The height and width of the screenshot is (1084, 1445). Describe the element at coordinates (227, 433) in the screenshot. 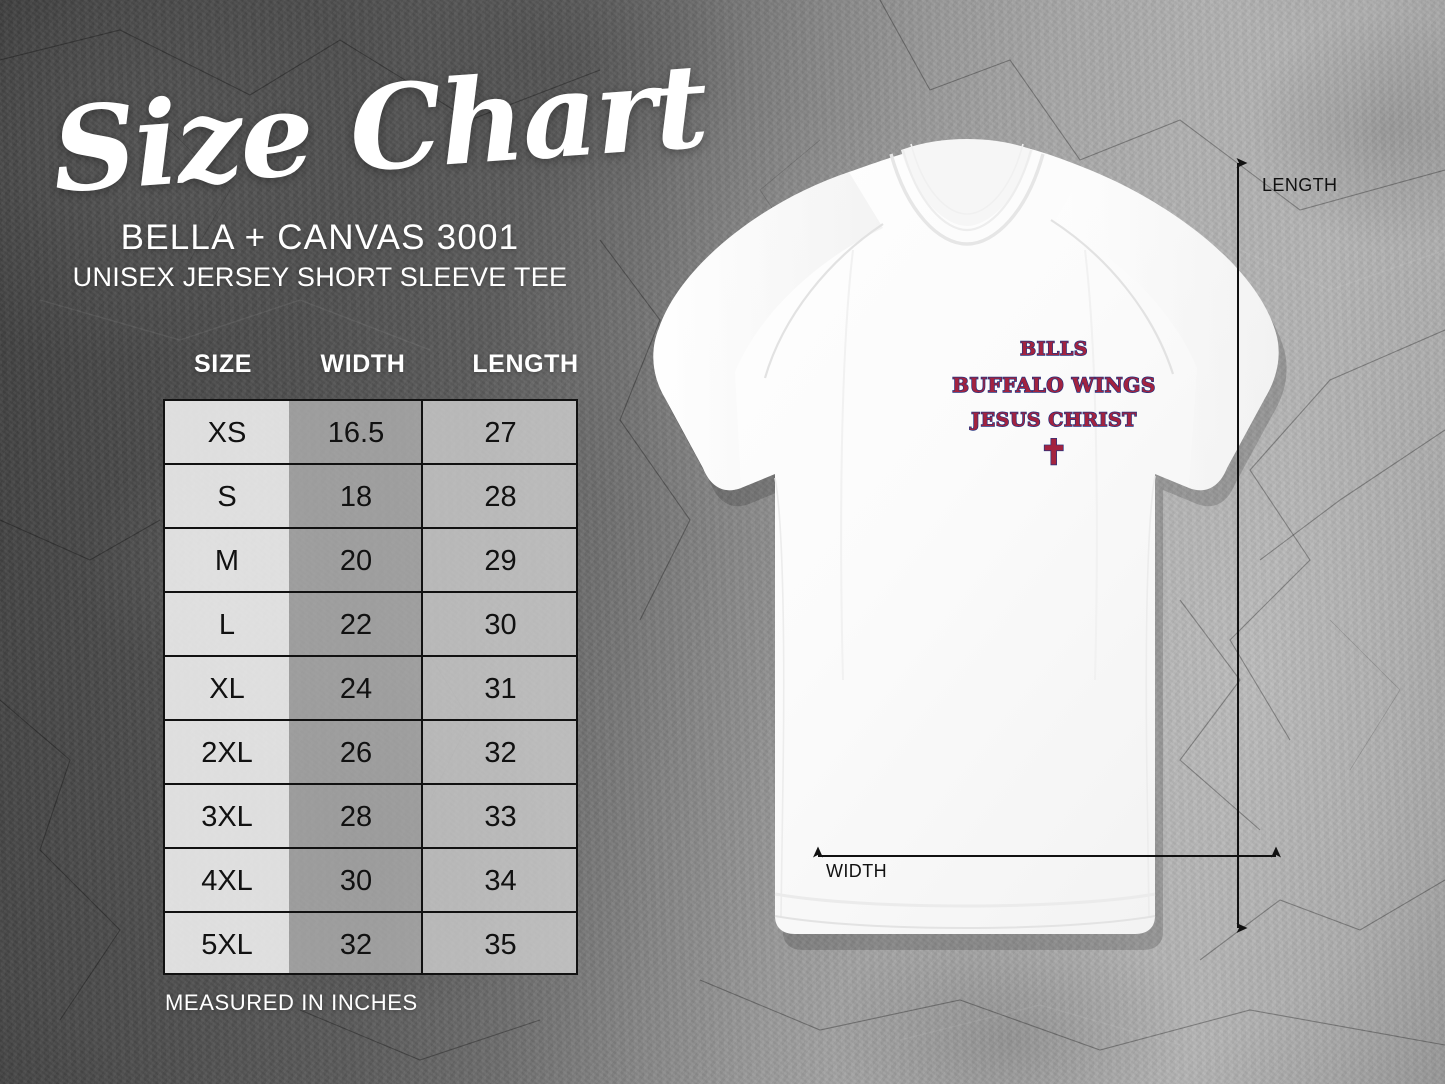

I see `cell-size: XS` at that location.